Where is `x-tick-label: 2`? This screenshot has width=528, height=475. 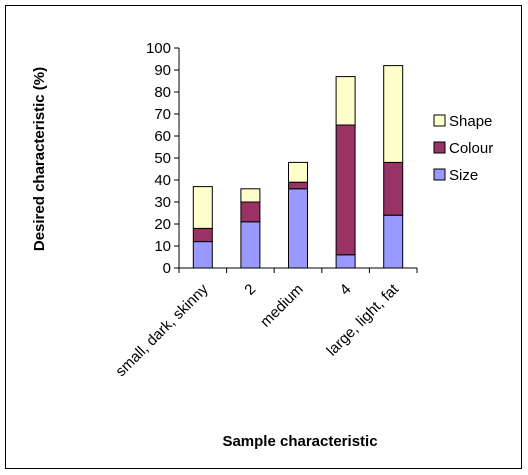 x-tick-label: 2 is located at coordinates (250, 290).